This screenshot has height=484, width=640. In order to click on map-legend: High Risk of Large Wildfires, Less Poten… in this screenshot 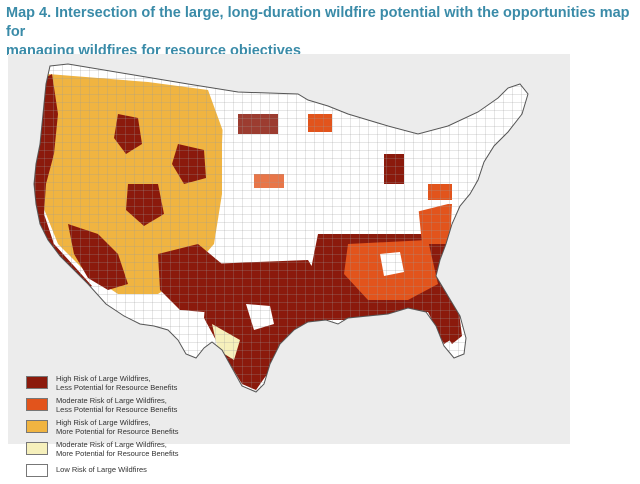, I will do `click(122, 429)`.